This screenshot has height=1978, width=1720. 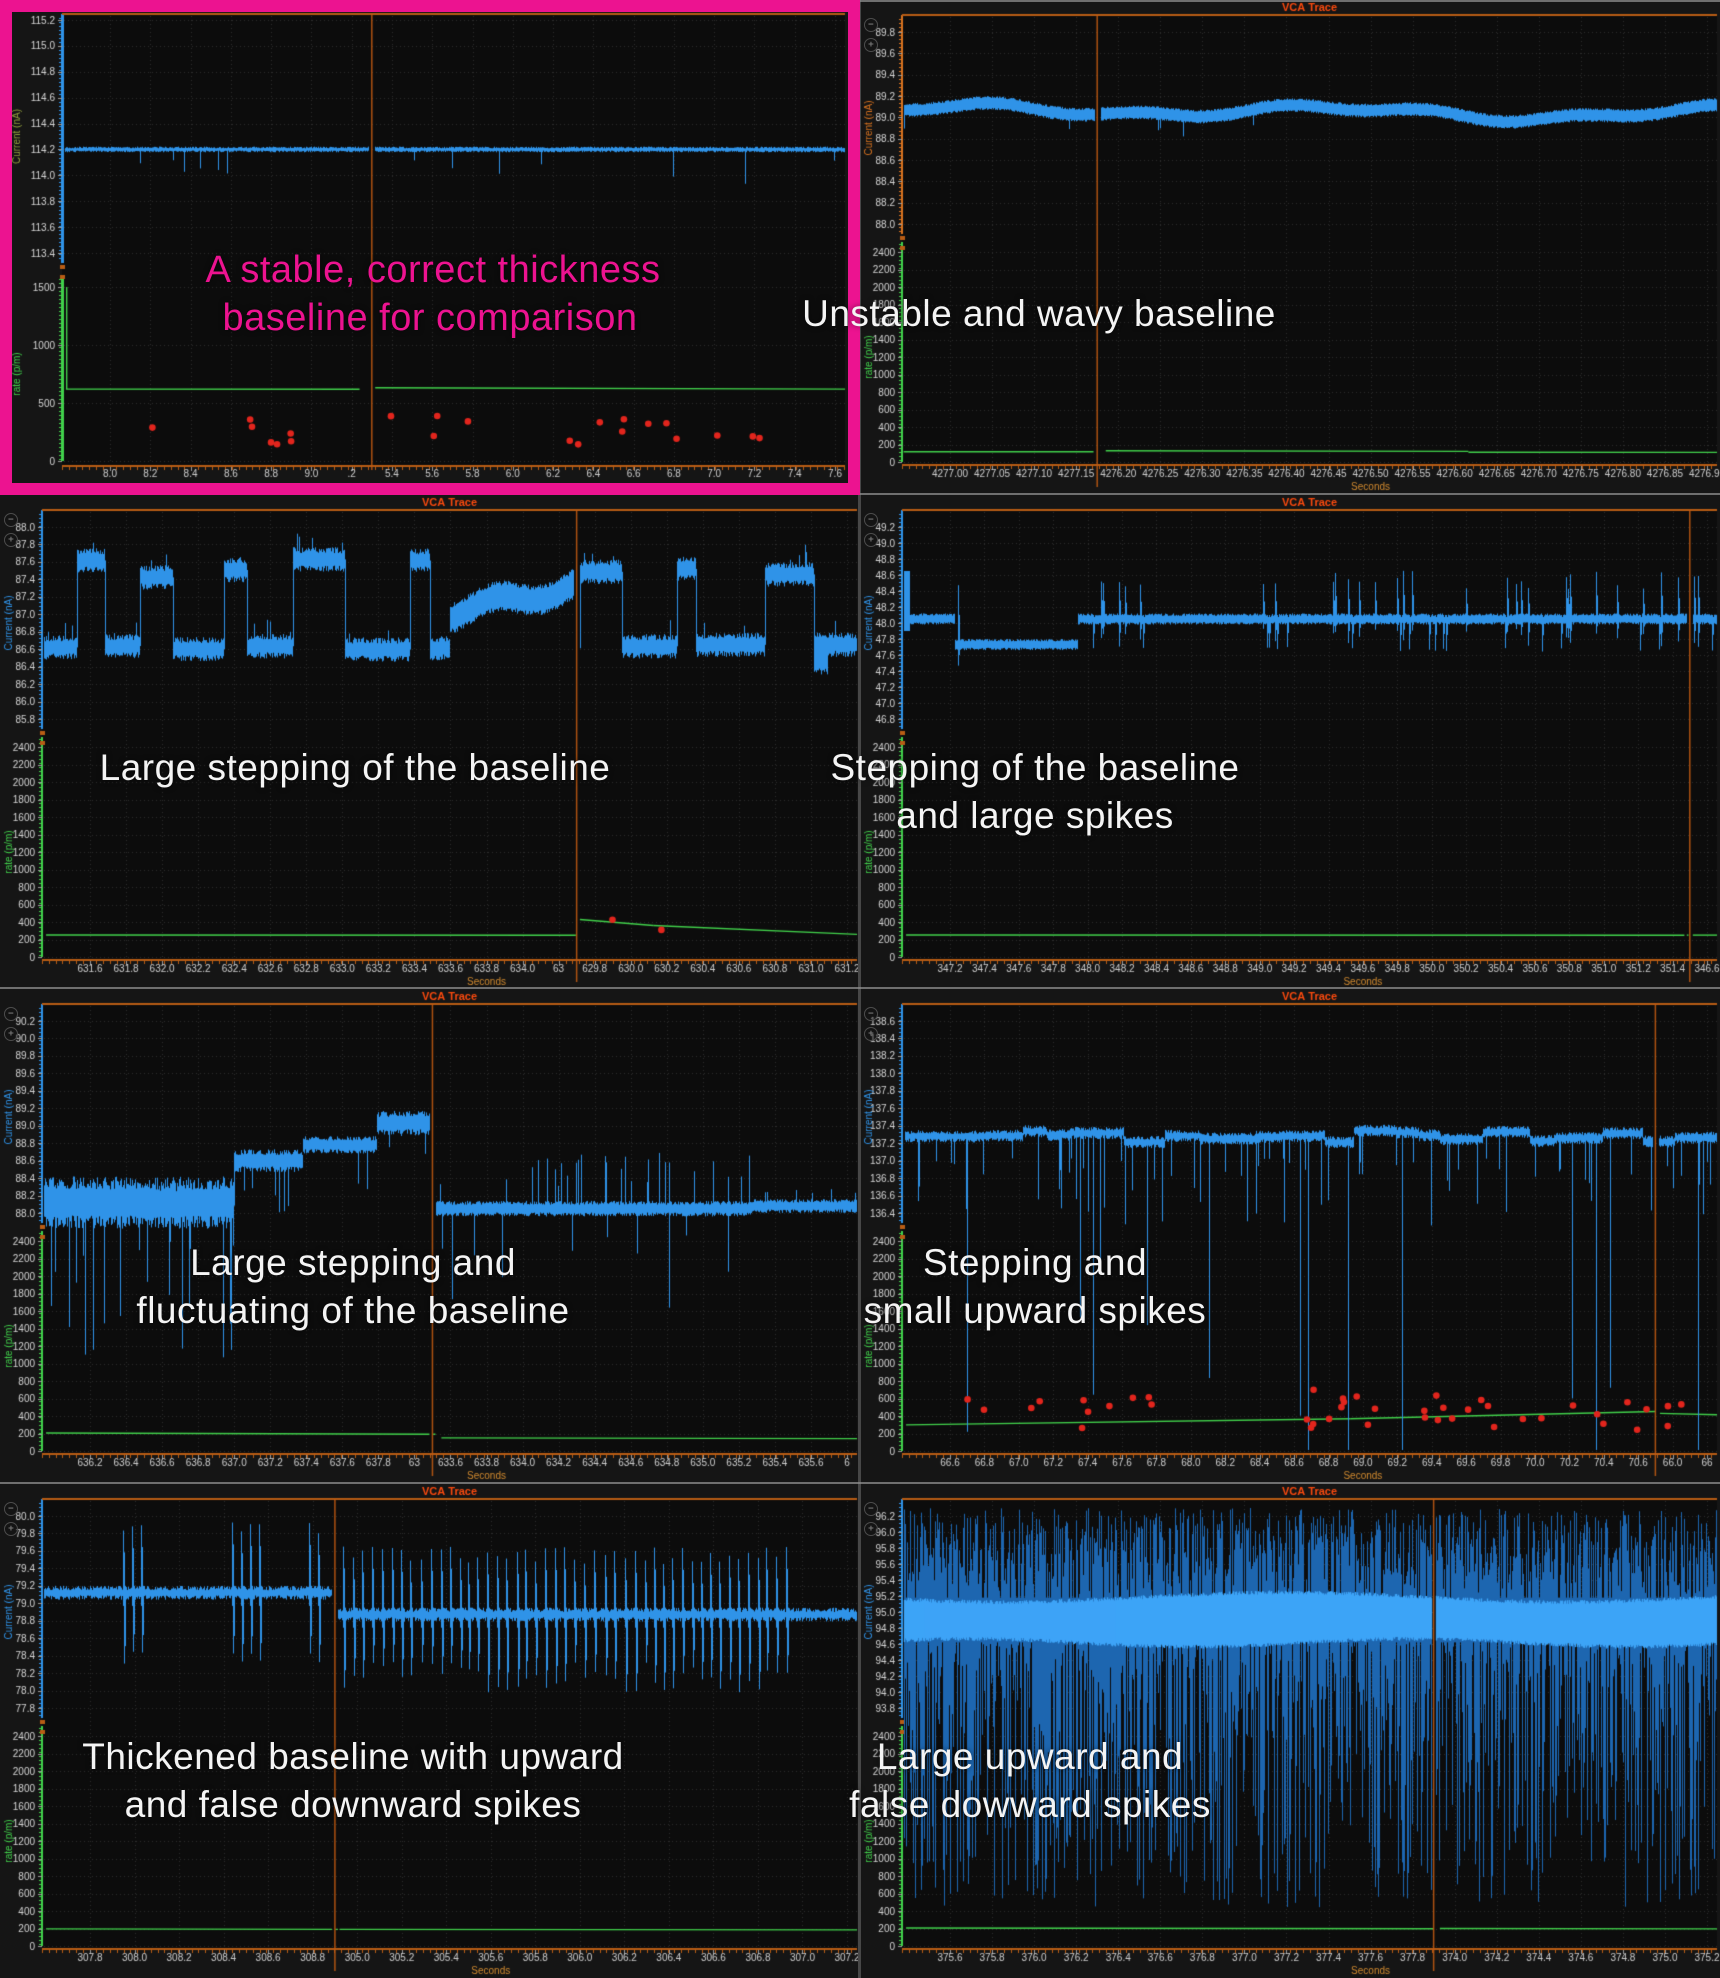 I want to click on panel-thickened-baseline: − +, so click(x=430, y=1730).